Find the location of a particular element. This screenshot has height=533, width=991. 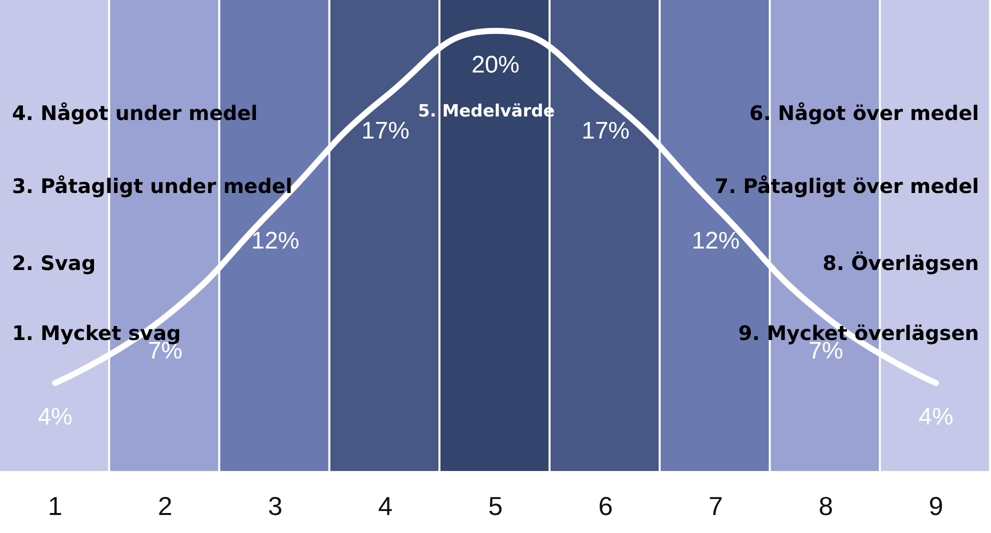

annotation: 8. Överlägsen is located at coordinates (901, 263).